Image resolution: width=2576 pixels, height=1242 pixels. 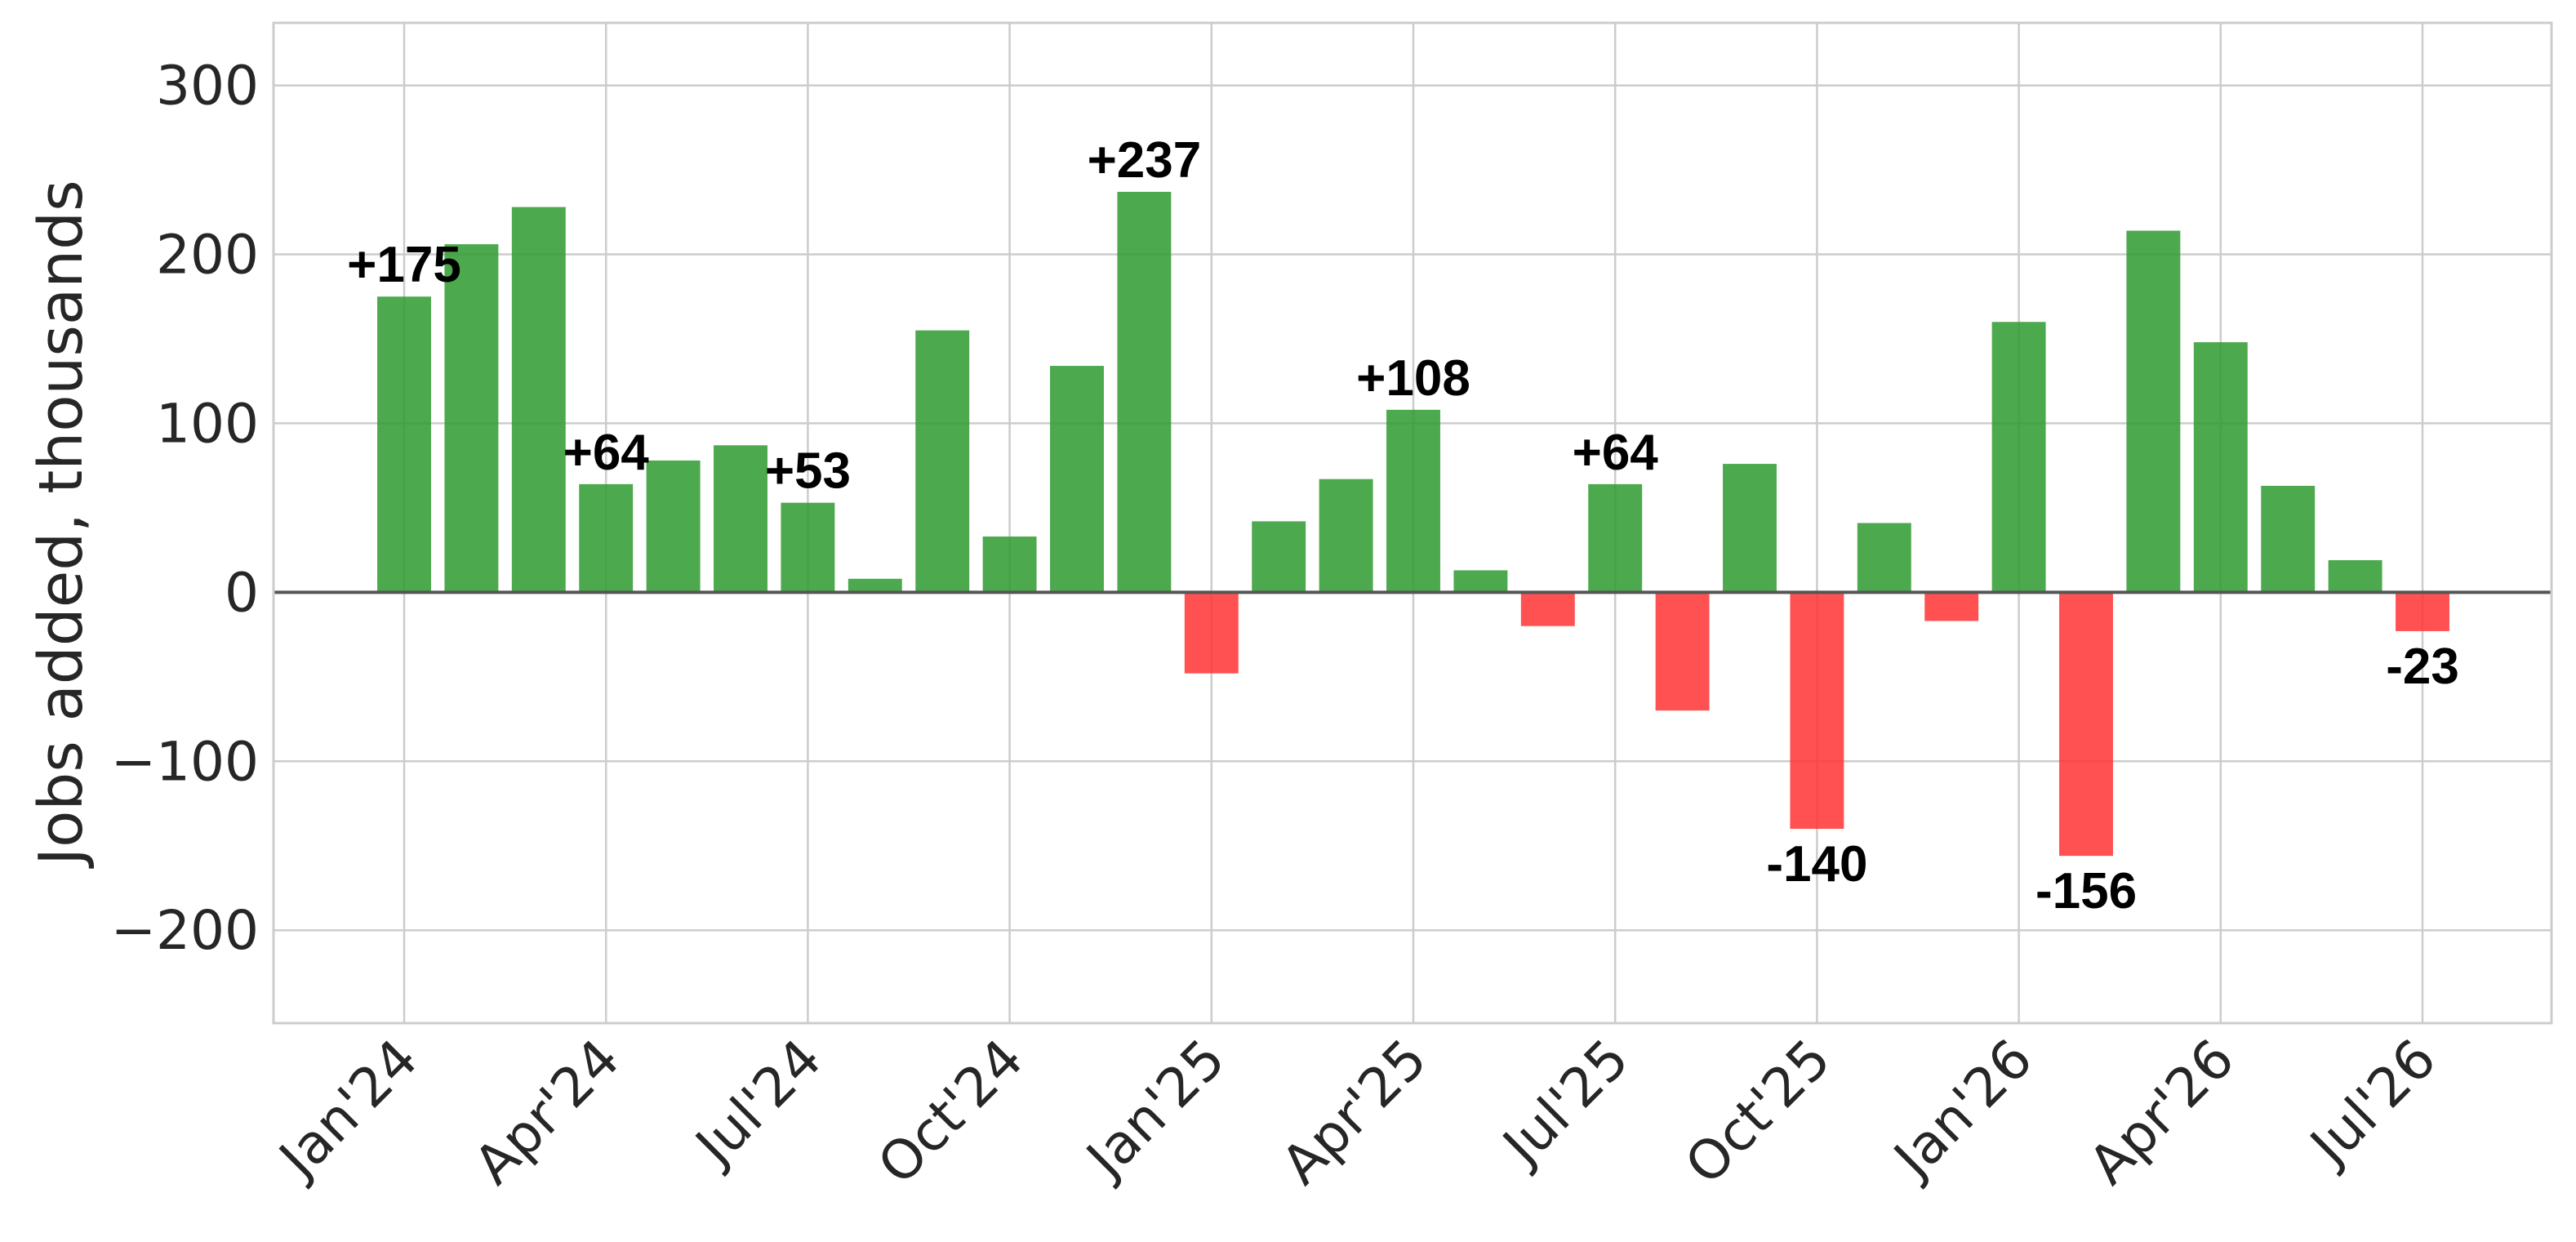 What do you see at coordinates (185, 761) in the screenshot?
I see `y-tick-label: −100` at bounding box center [185, 761].